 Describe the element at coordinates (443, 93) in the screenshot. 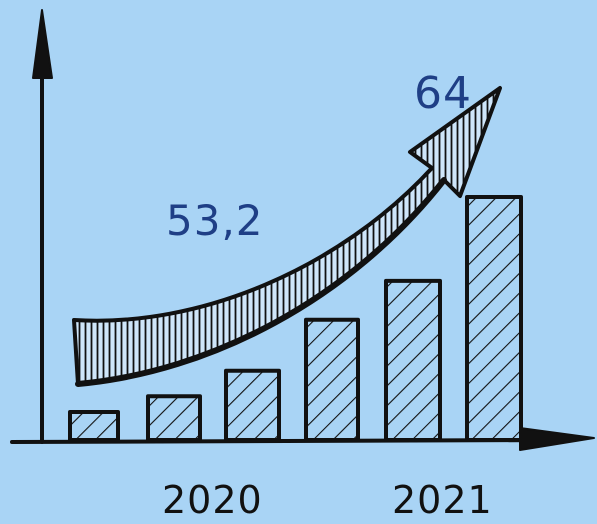

I see `annotation-label-64: 64` at that location.